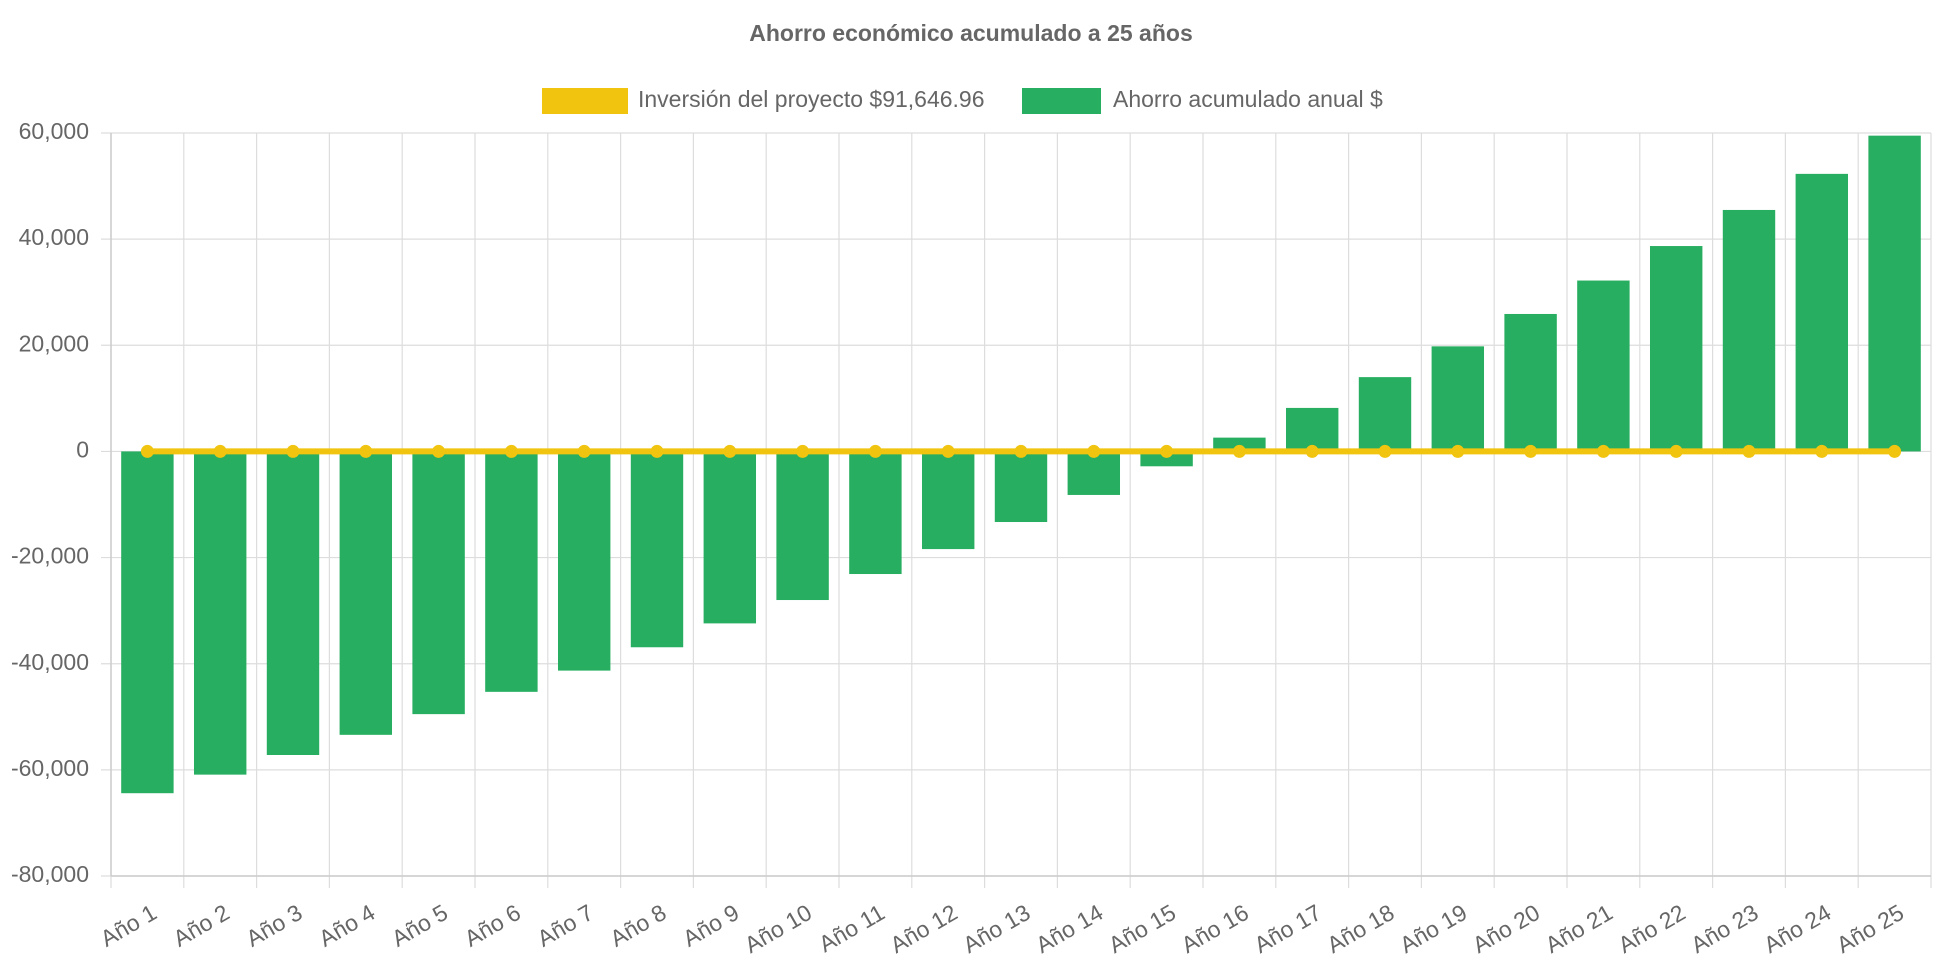 This screenshot has height=970, width=1942. Describe the element at coordinates (50, 768) in the screenshot. I see `y-tick-label: -60,000` at that location.